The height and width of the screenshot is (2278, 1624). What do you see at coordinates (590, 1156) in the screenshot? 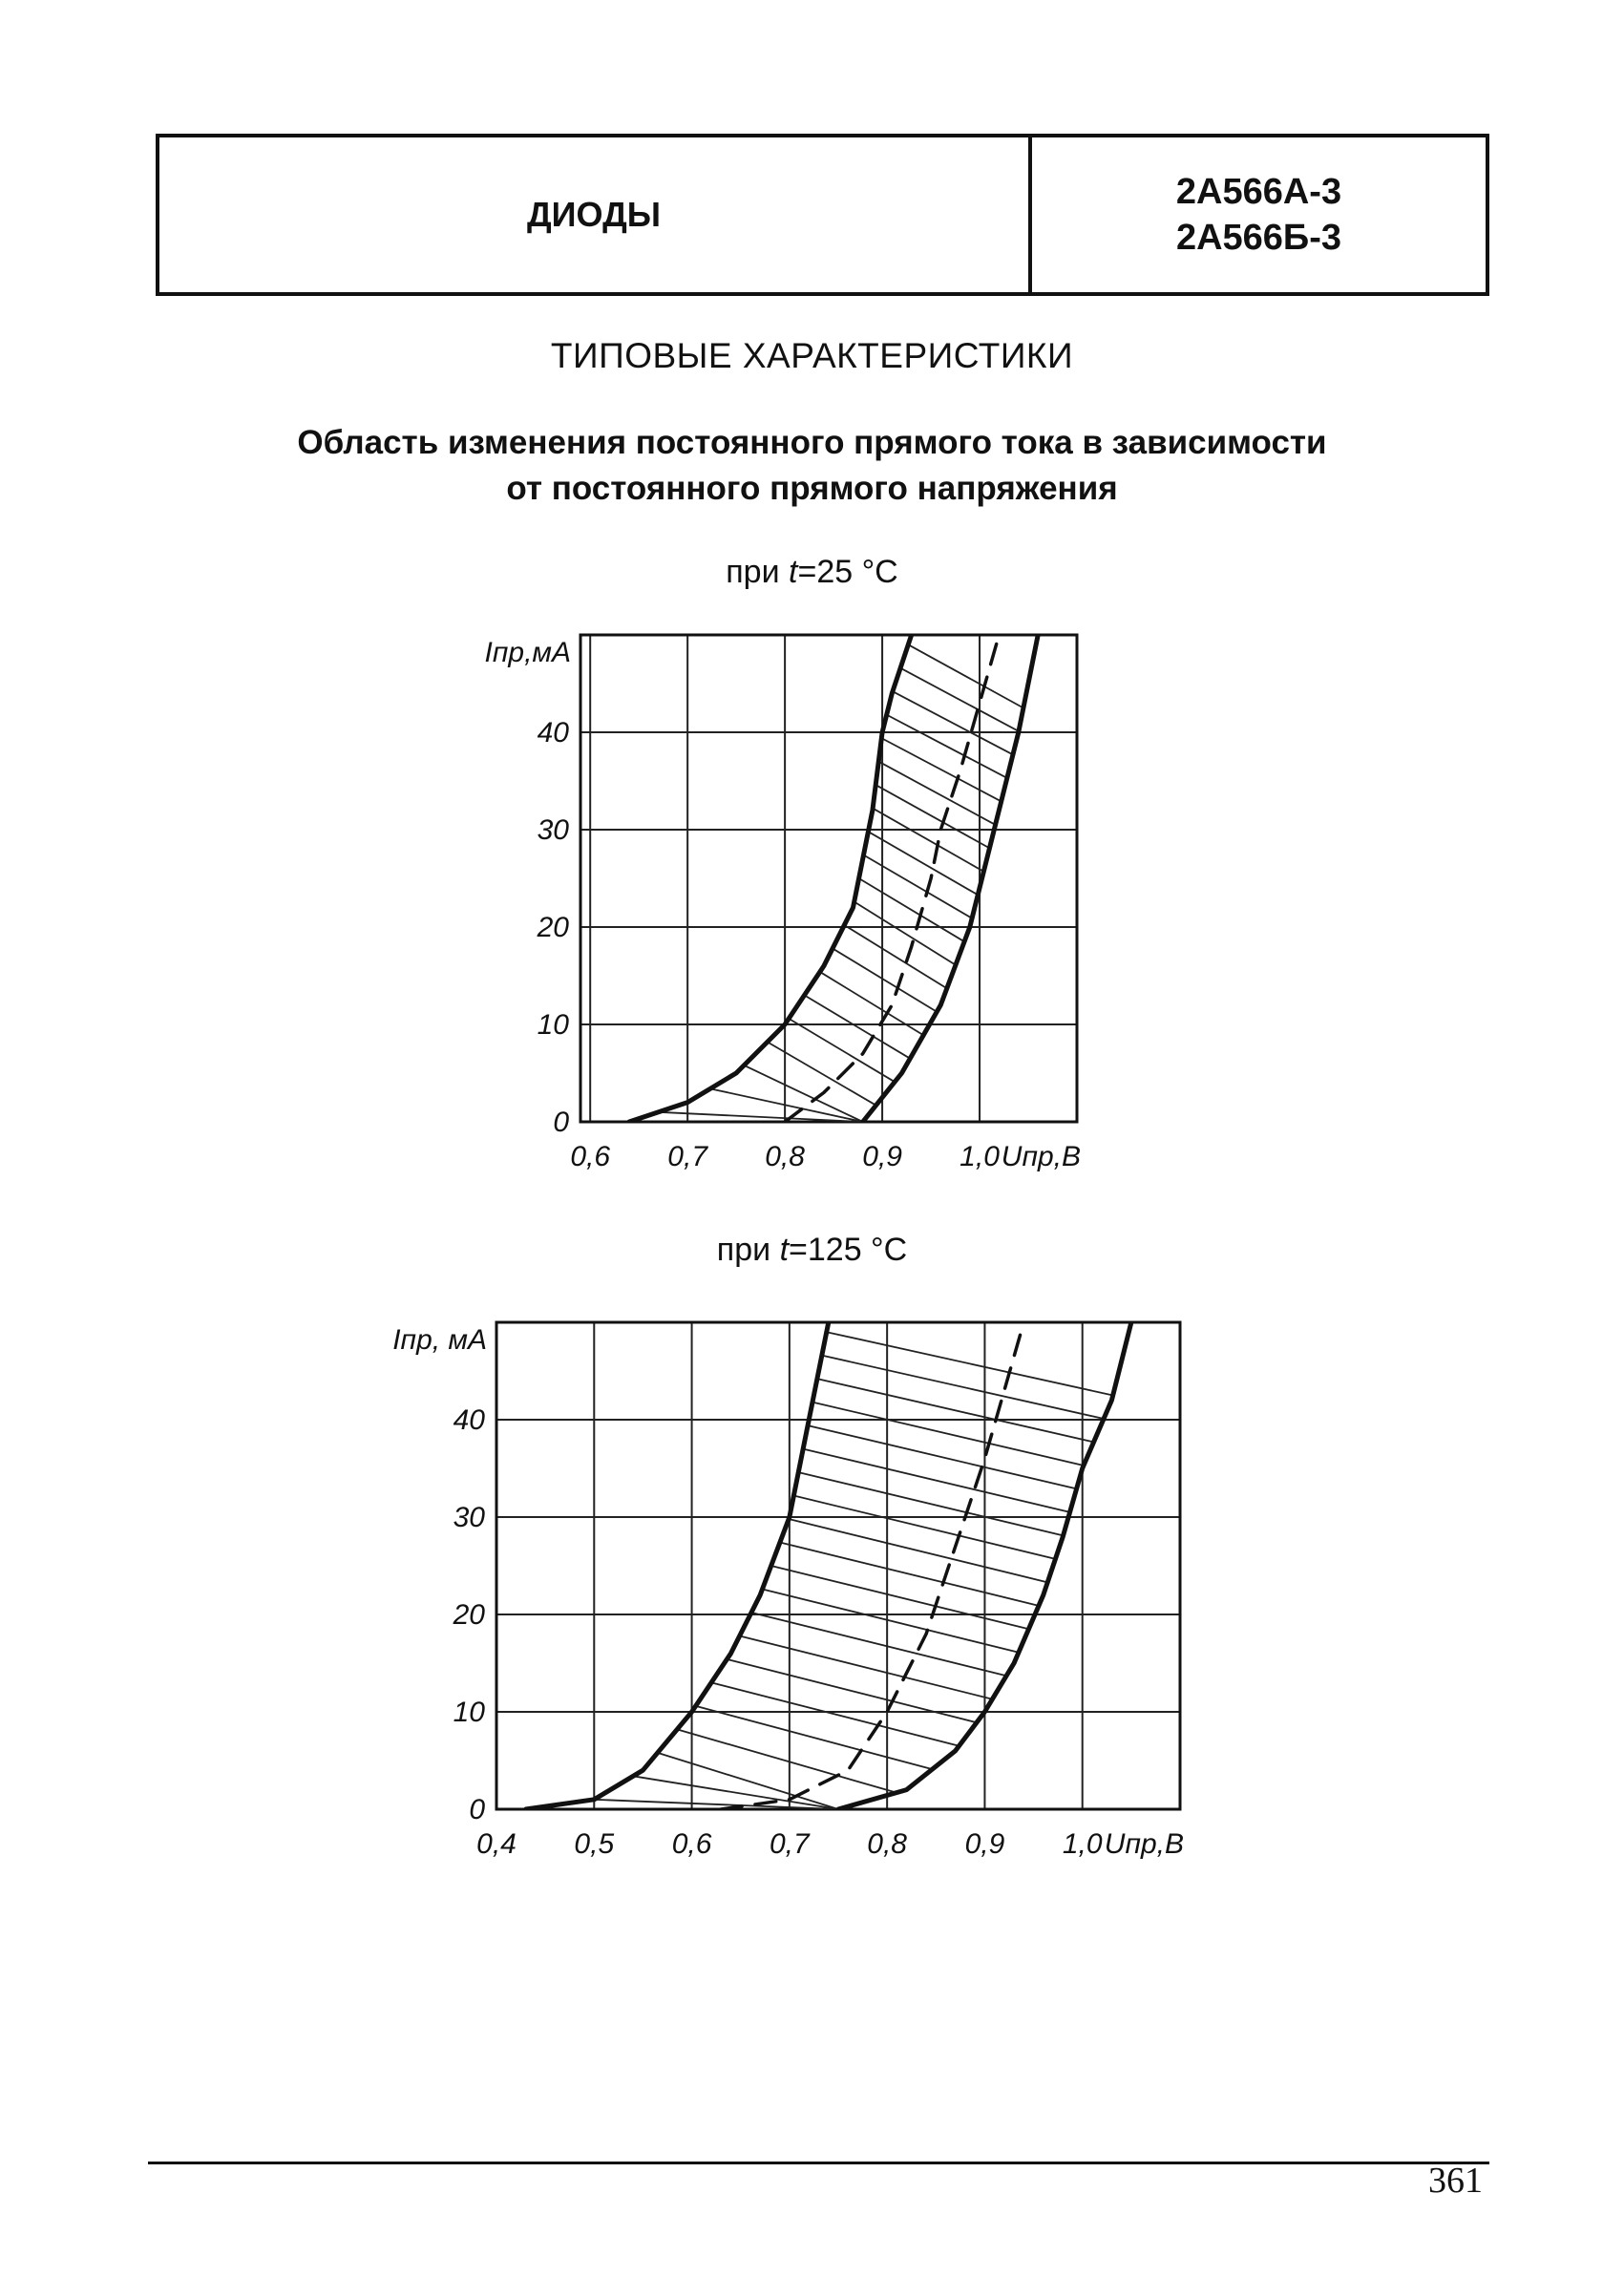
I see `chart-1-x-tick-label-0: 0,6` at bounding box center [590, 1156].